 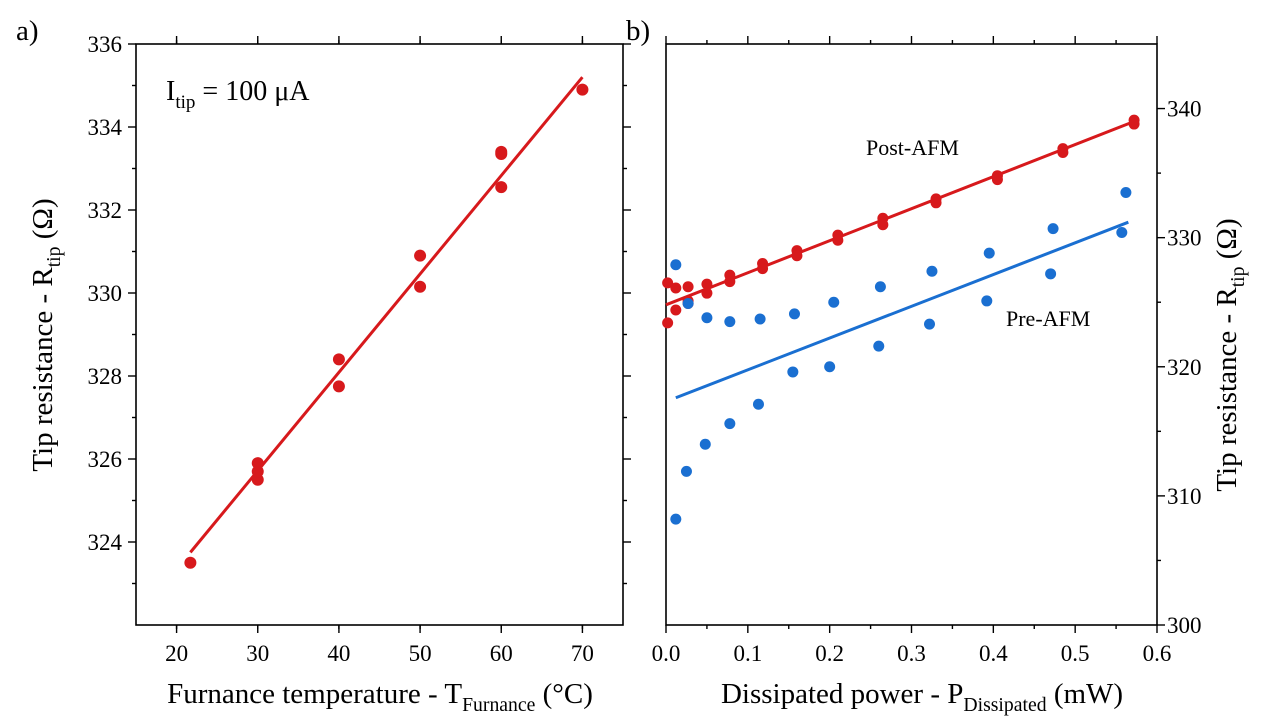 I want to click on x-axis-label-a-sub: Furnance, so click(x=499, y=705).